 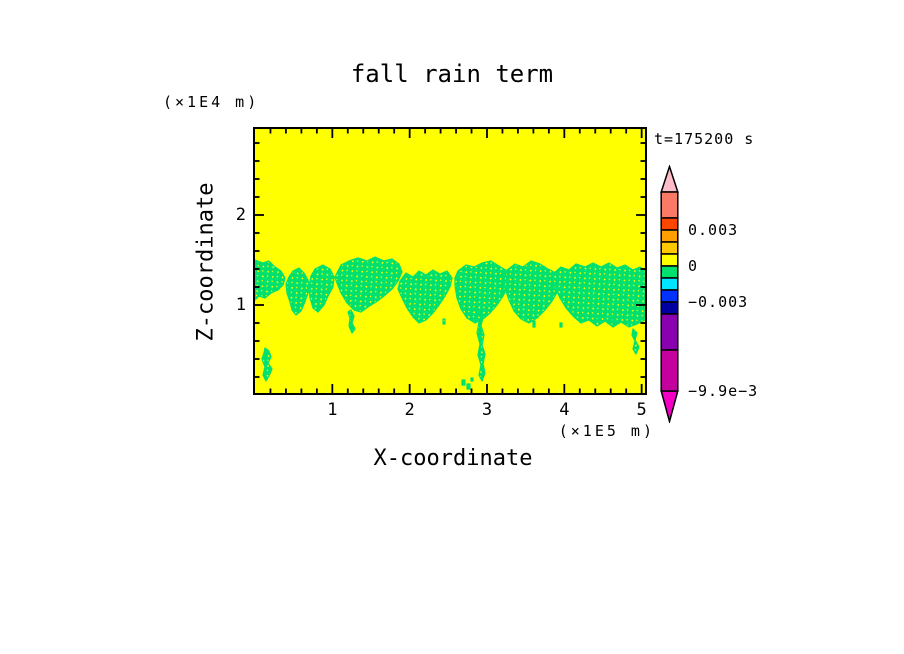 I want to click on z-axis-label: Z-coordinate, so click(x=206, y=262).